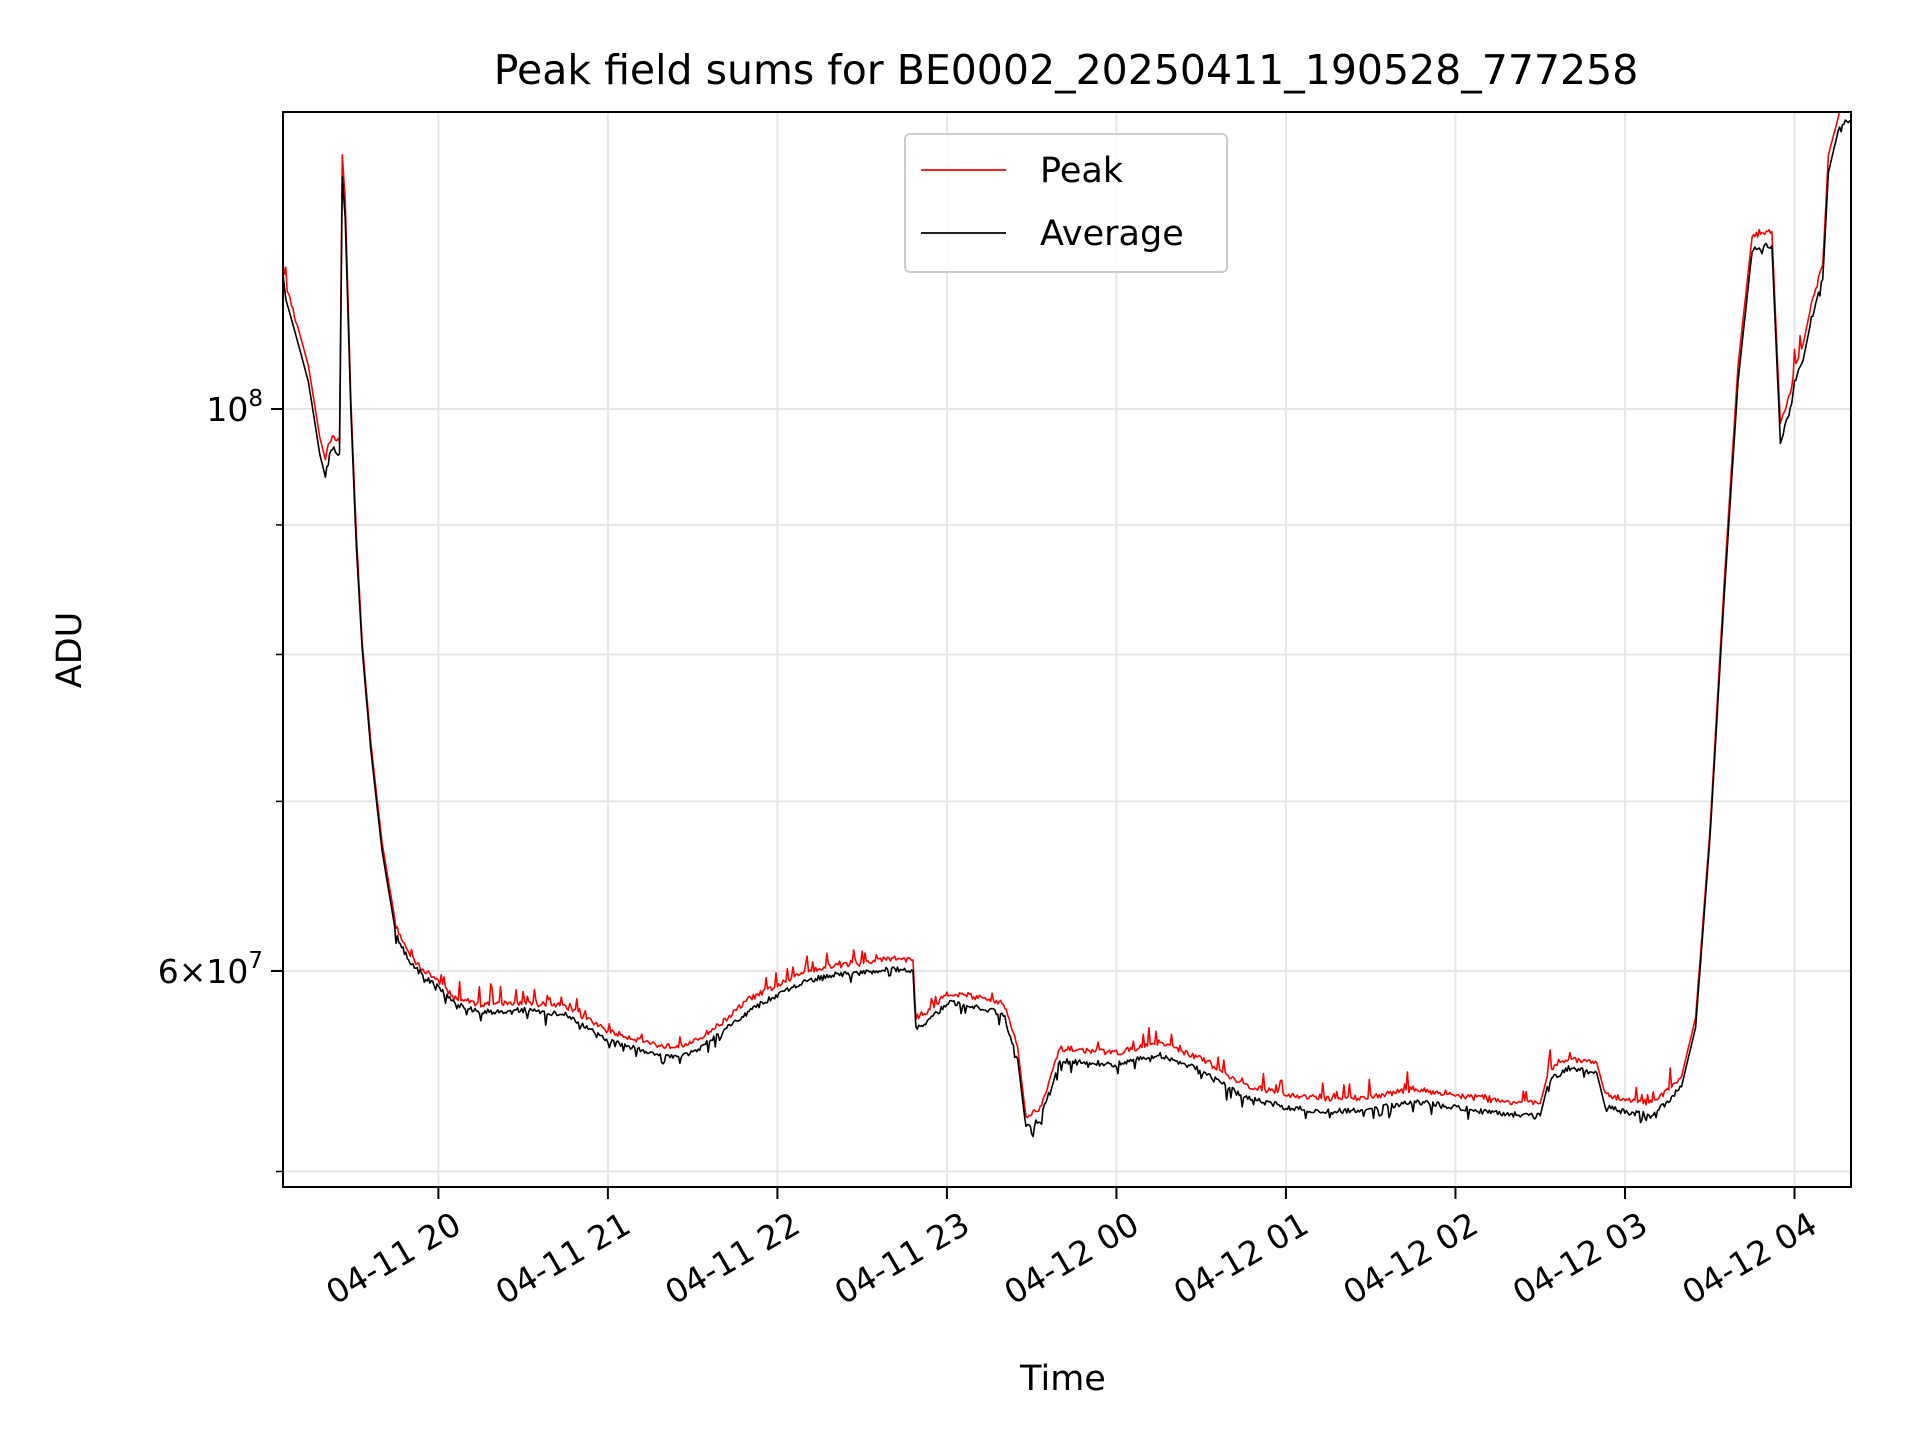 The image size is (1920, 1440). I want to click on y-axis-label: ADU, so click(70, 650).